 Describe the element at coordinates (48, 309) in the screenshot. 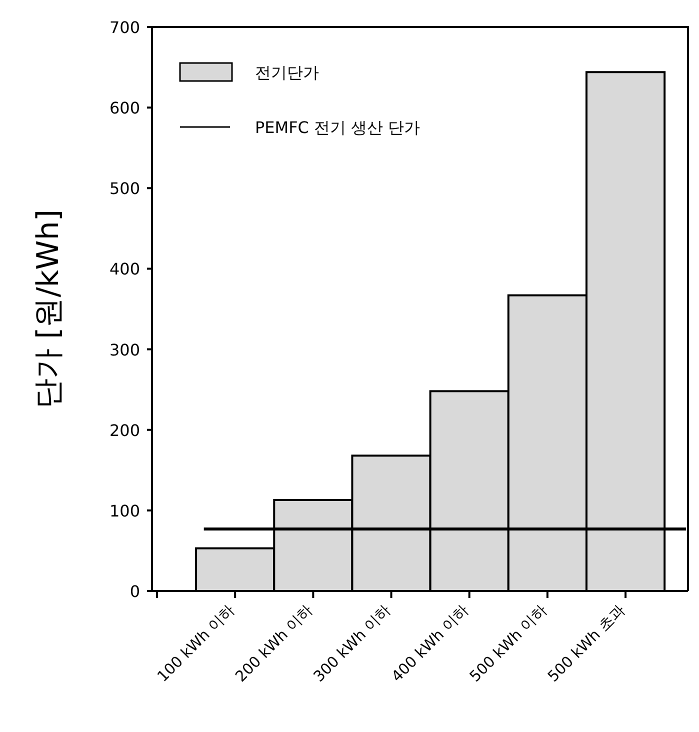

I see `y-axis-title: 단가 [원/kWh]` at that location.